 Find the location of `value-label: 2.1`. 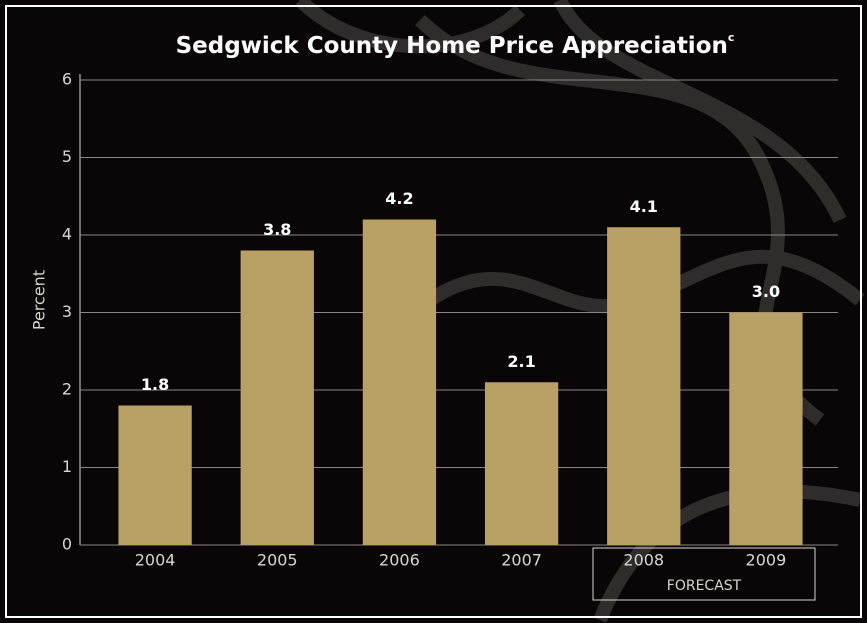

value-label: 2.1 is located at coordinates (521, 361).